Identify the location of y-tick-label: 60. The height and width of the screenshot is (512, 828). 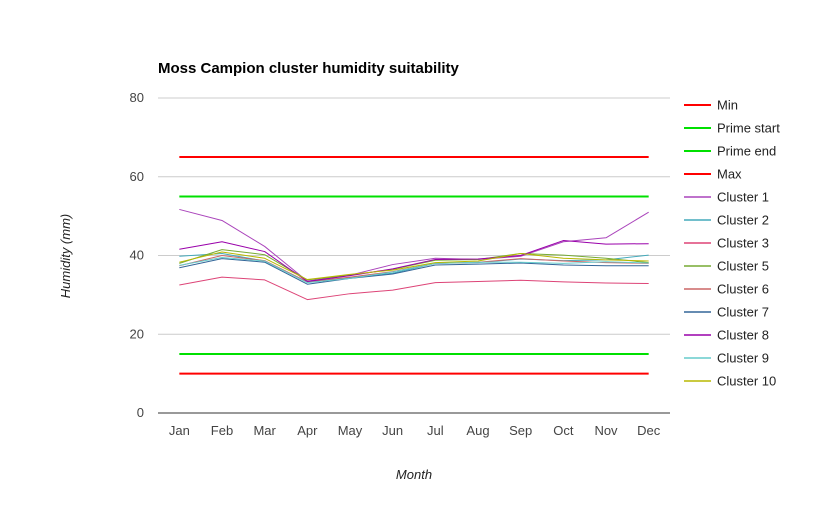
(137, 176).